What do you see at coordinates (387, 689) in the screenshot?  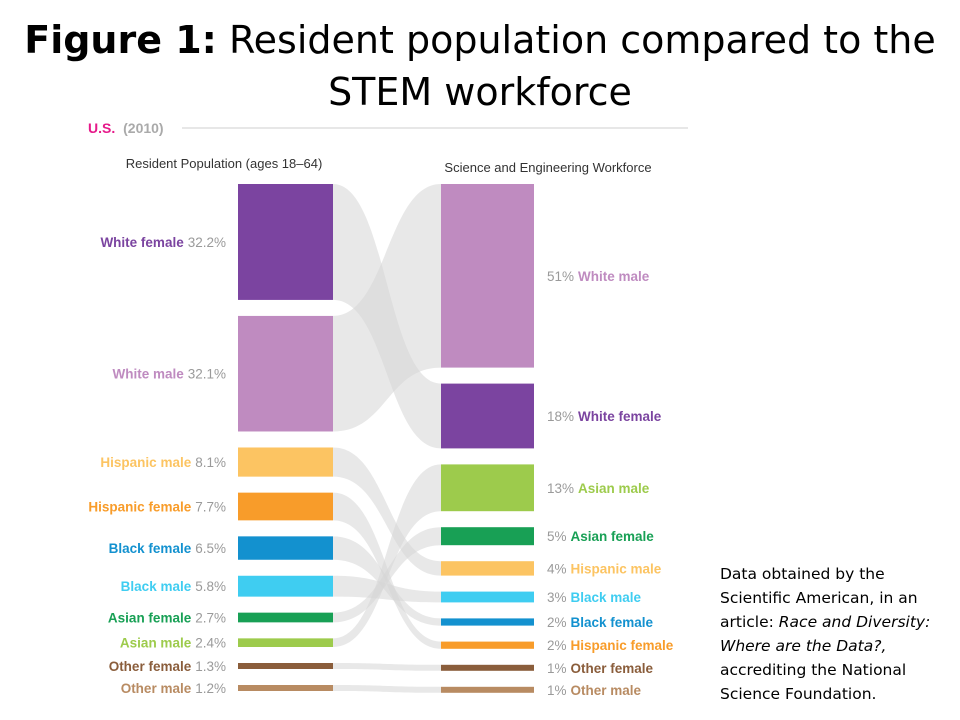 I see `flow-band-other-male` at bounding box center [387, 689].